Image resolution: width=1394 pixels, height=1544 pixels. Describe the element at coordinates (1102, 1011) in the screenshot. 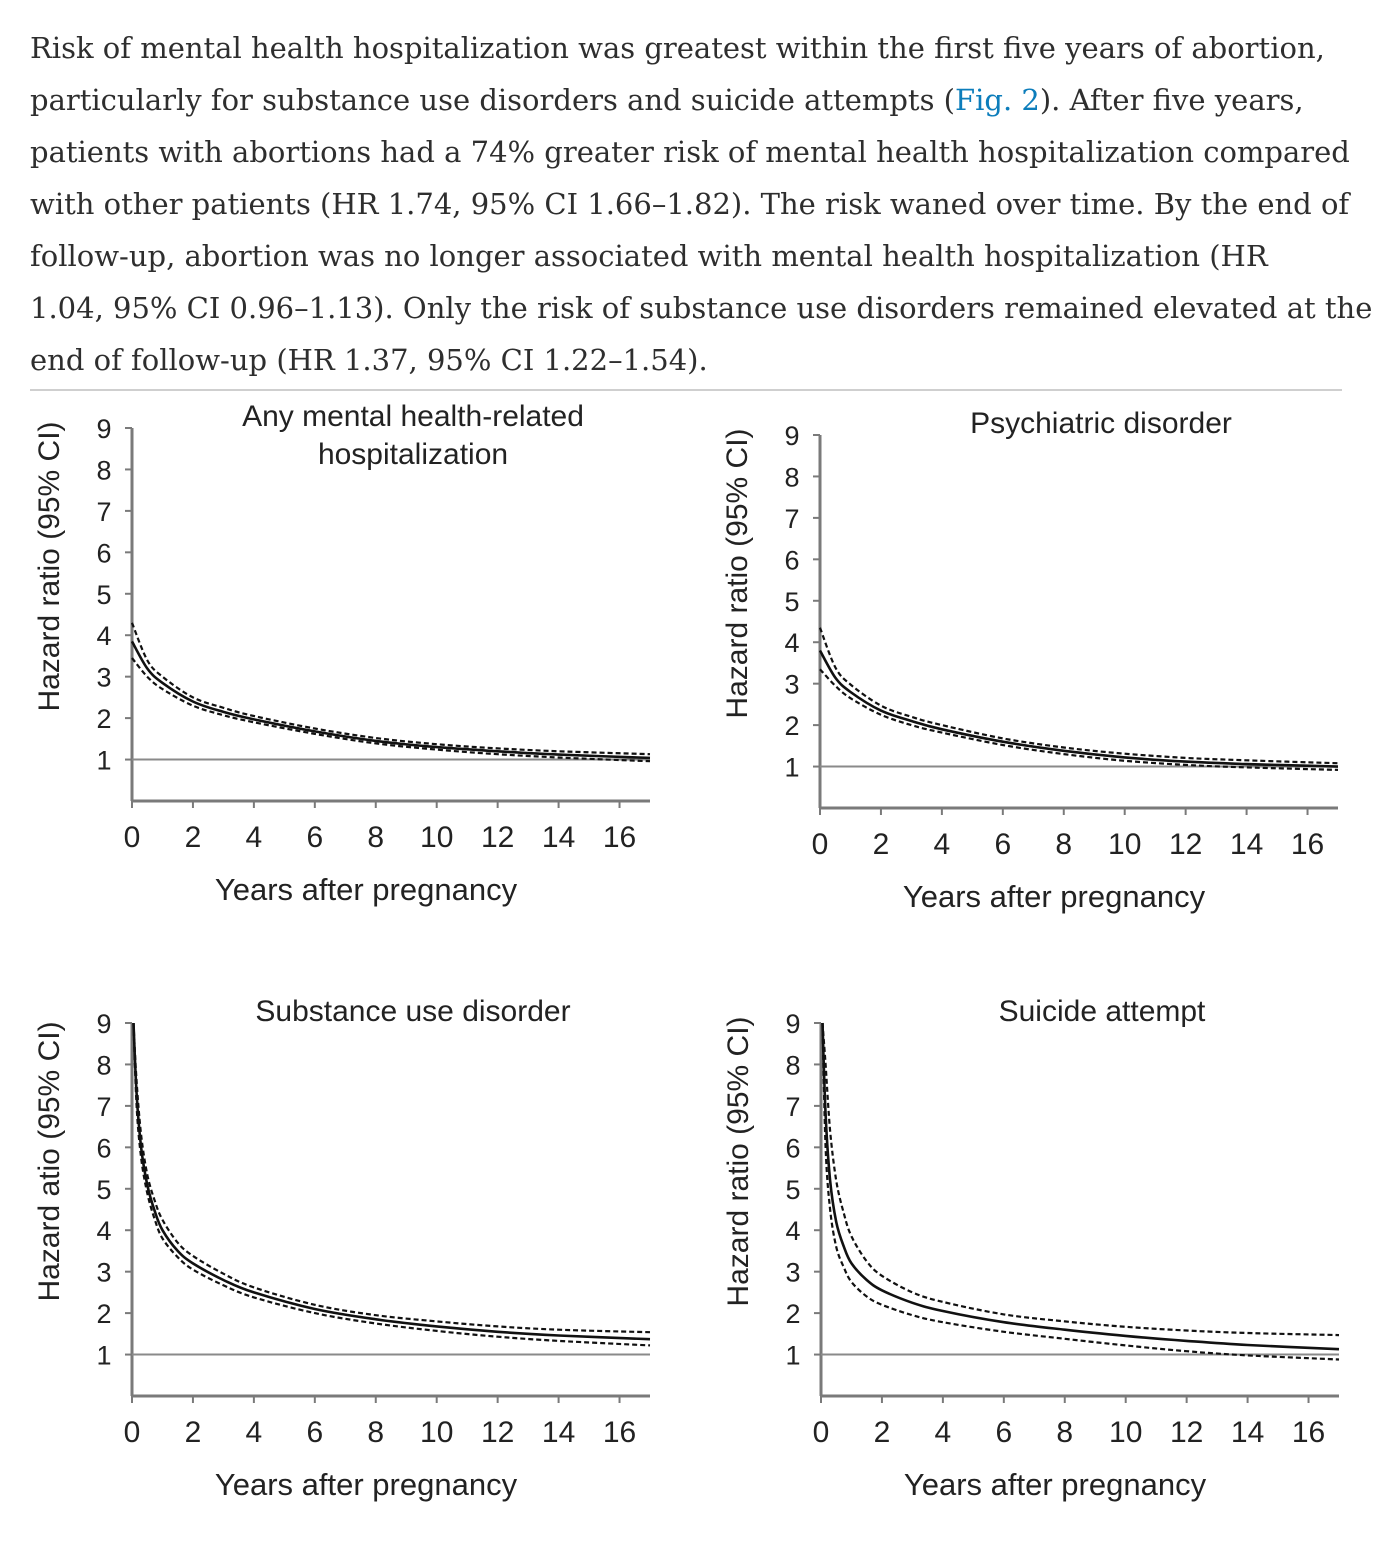

I see `panel-title: Suicide attempt` at that location.